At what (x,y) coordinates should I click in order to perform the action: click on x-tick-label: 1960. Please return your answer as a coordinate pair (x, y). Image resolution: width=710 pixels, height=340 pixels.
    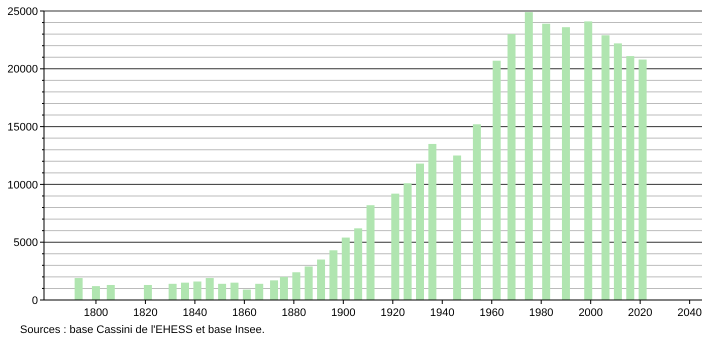
    Looking at the image, I should click on (491, 313).